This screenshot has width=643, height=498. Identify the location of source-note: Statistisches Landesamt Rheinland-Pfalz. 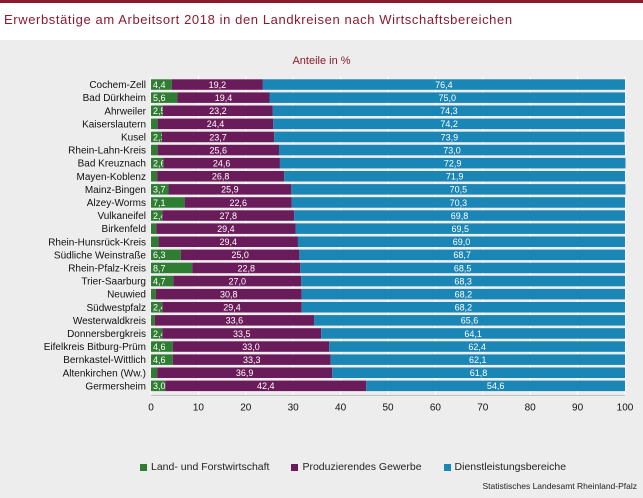
(560, 486).